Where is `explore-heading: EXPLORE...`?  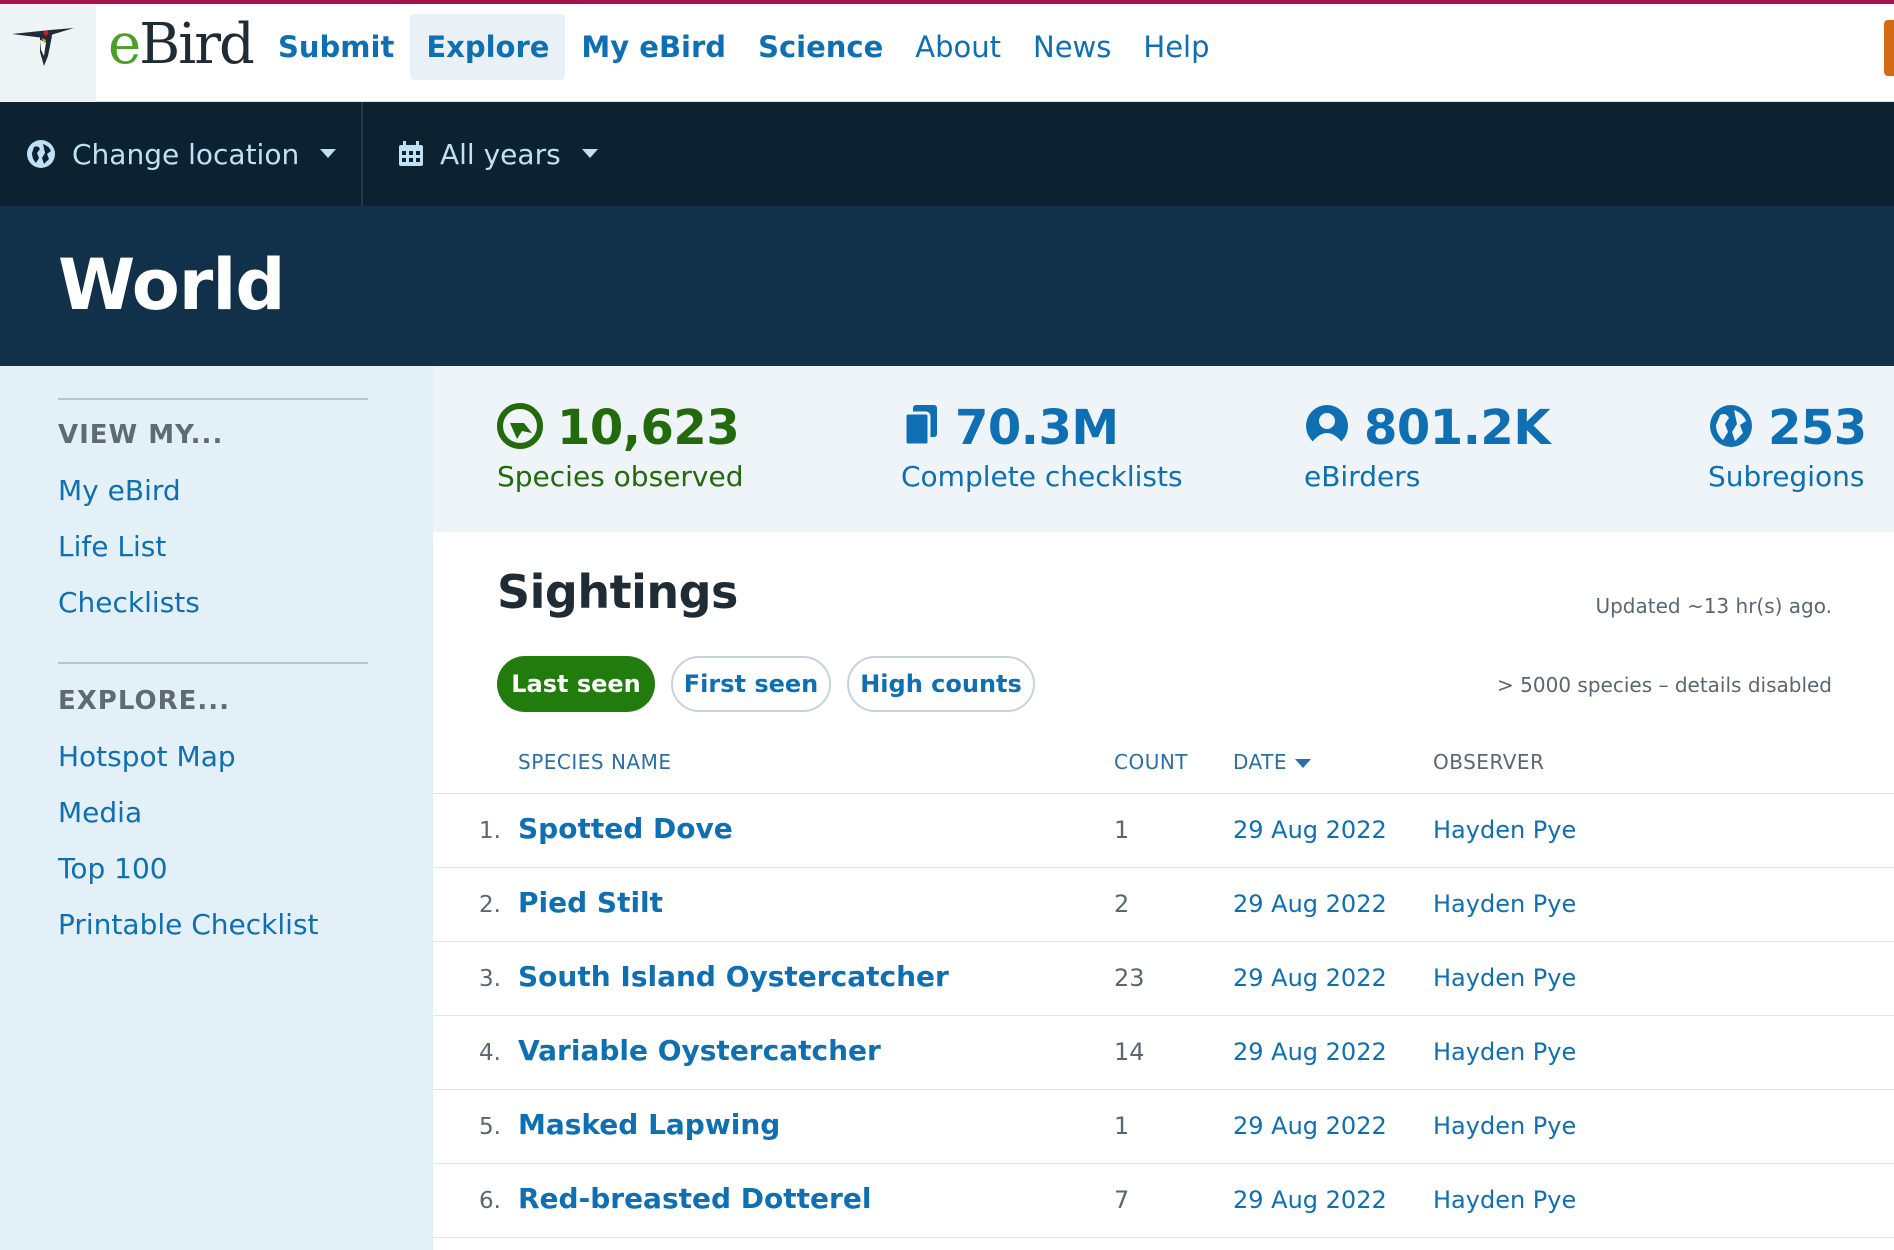
explore-heading: EXPLORE... is located at coordinates (144, 701).